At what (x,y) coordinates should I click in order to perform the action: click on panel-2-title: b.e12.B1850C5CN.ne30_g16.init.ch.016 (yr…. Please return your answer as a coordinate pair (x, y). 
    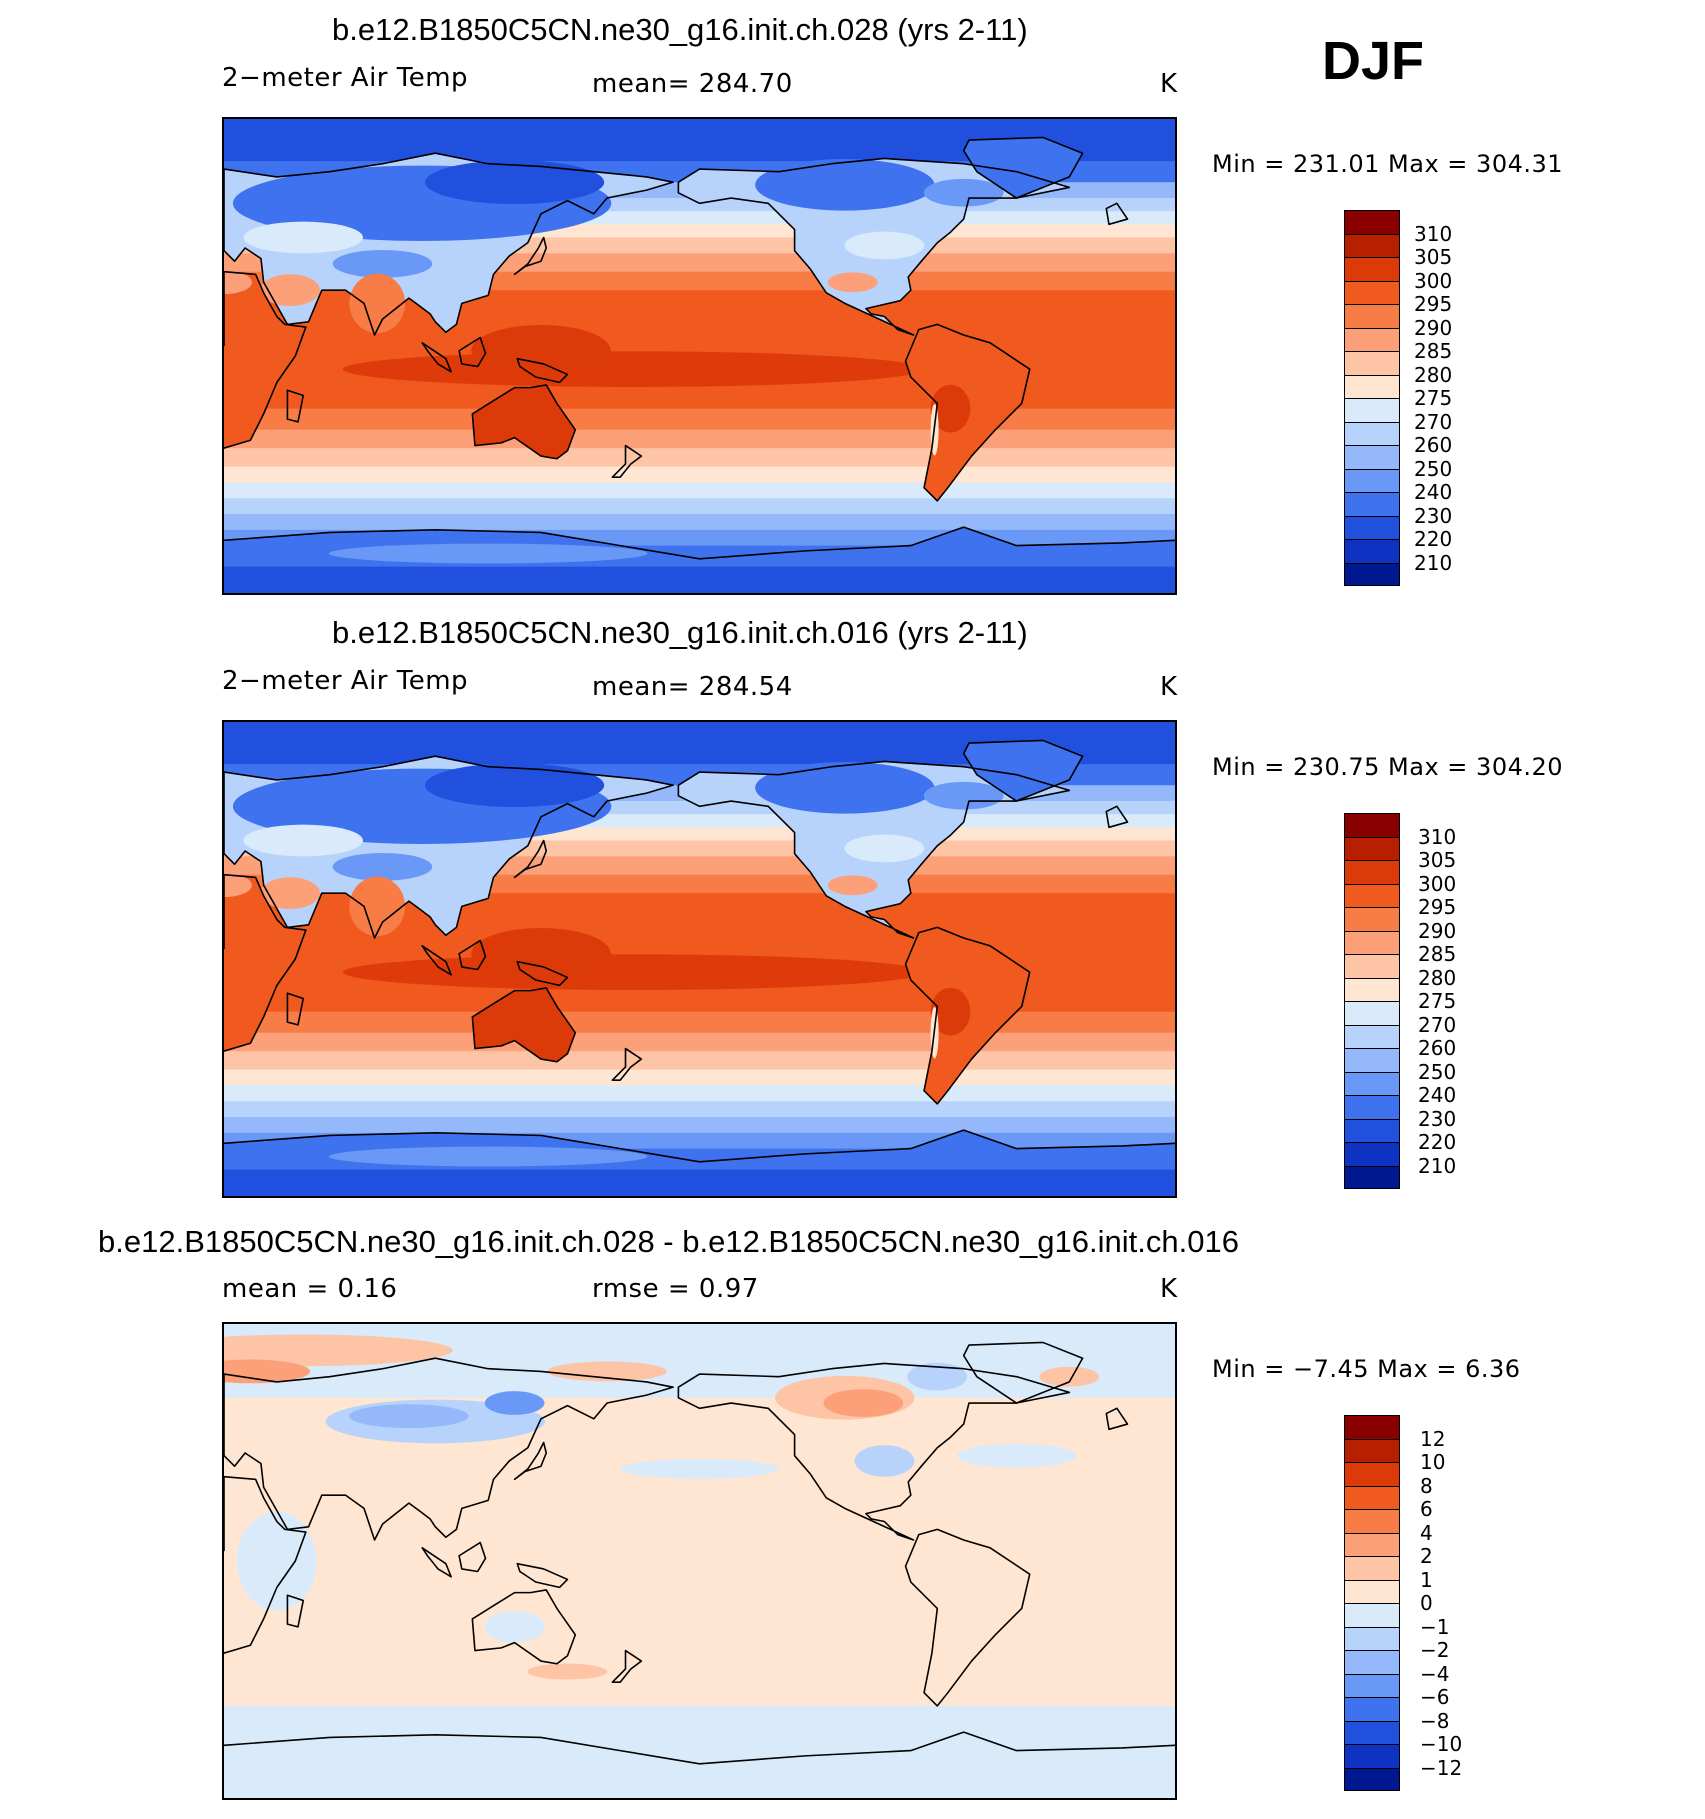
    Looking at the image, I should click on (680, 632).